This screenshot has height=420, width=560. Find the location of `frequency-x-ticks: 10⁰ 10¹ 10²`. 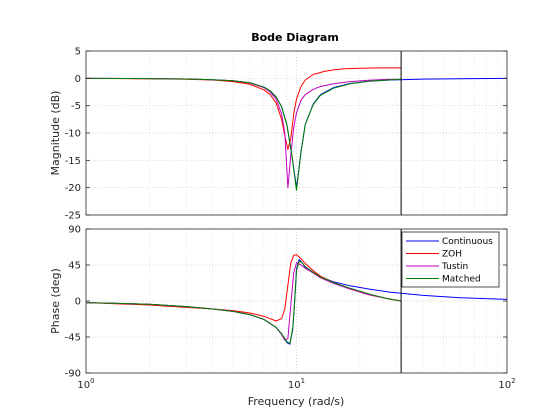

frequency-x-ticks: 10⁰ 10¹ 10² is located at coordinates (296, 384).